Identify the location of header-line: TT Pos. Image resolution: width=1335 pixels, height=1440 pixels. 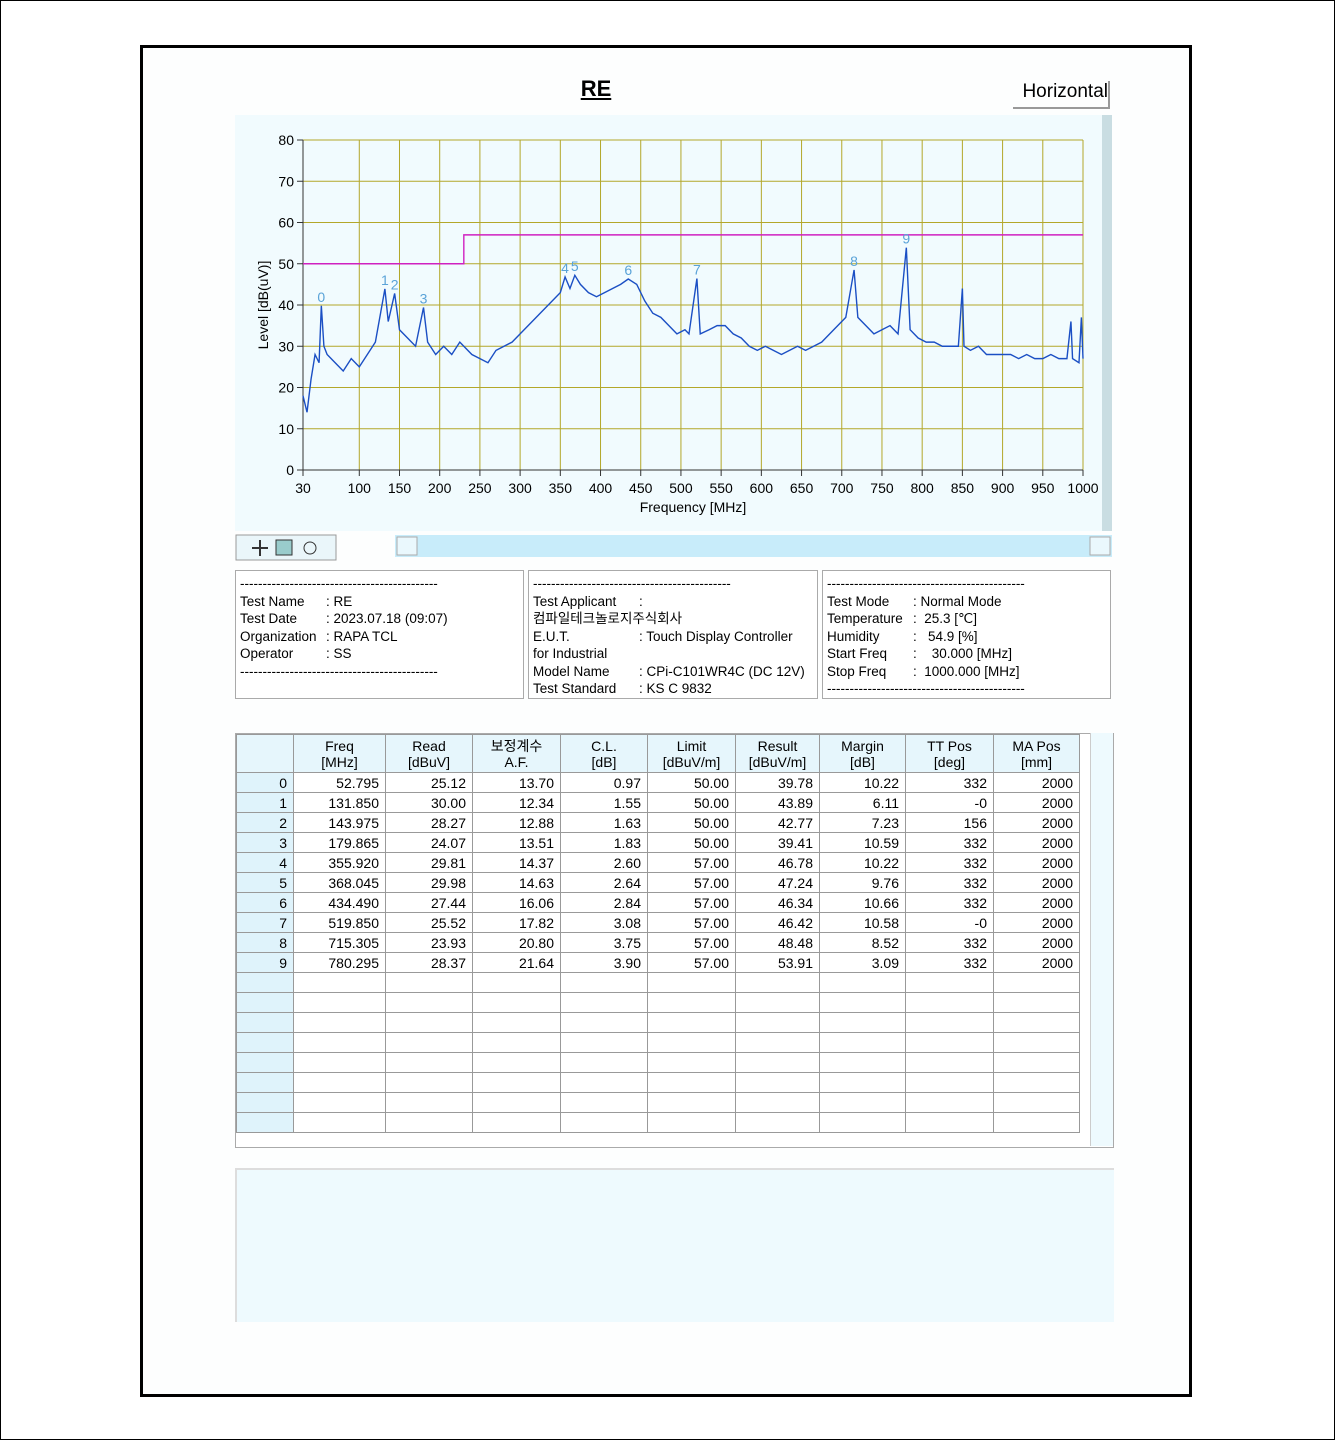
(949, 745).